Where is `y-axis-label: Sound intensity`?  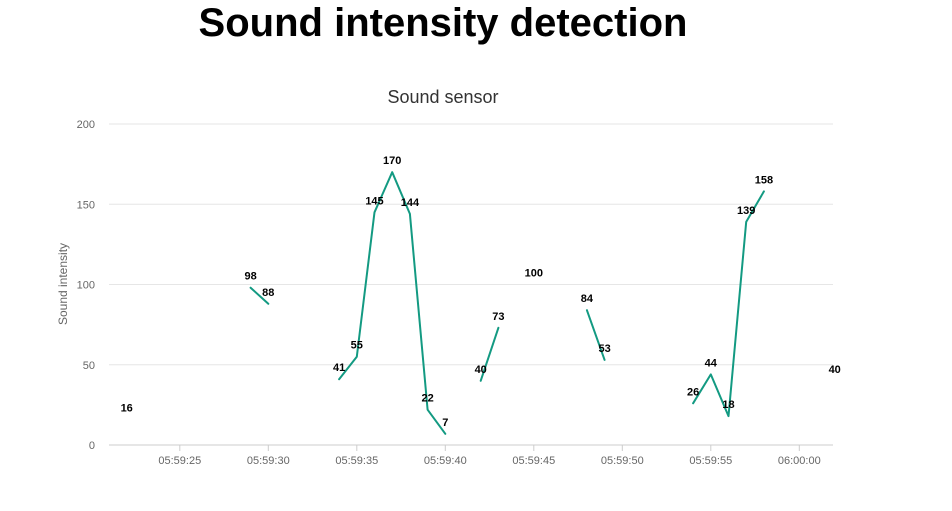 y-axis-label: Sound intensity is located at coordinates (63, 284).